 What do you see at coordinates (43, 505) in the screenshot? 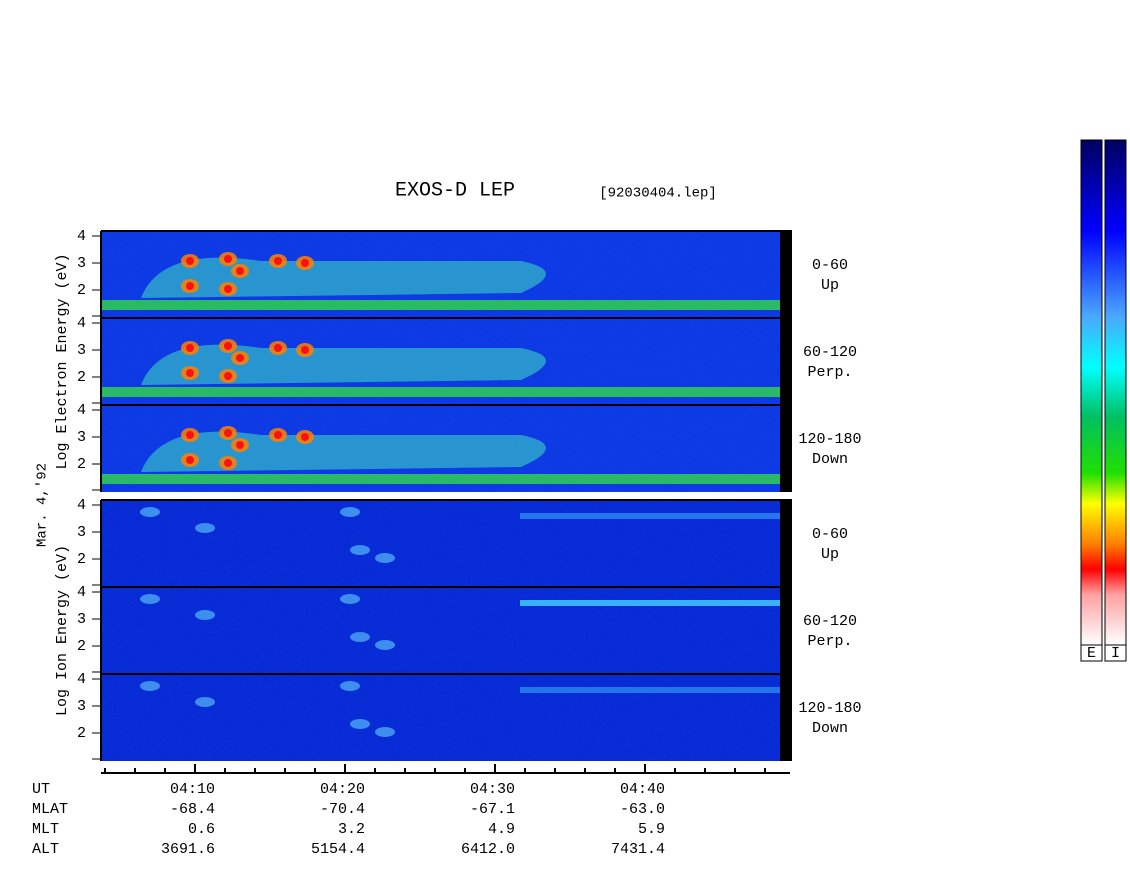
I see `date-label: Mar. 4,'92` at bounding box center [43, 505].